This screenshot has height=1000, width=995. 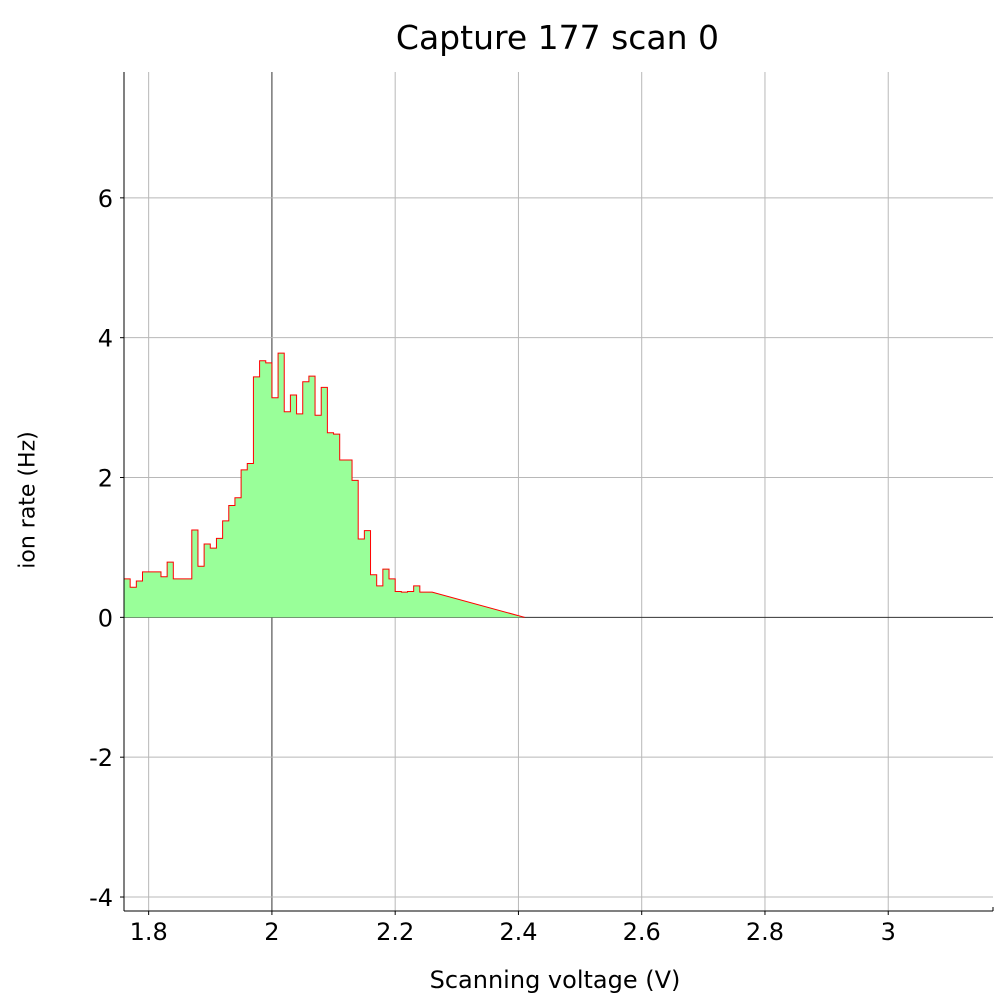 I want to click on y-tick-label: 6, so click(x=105, y=199).